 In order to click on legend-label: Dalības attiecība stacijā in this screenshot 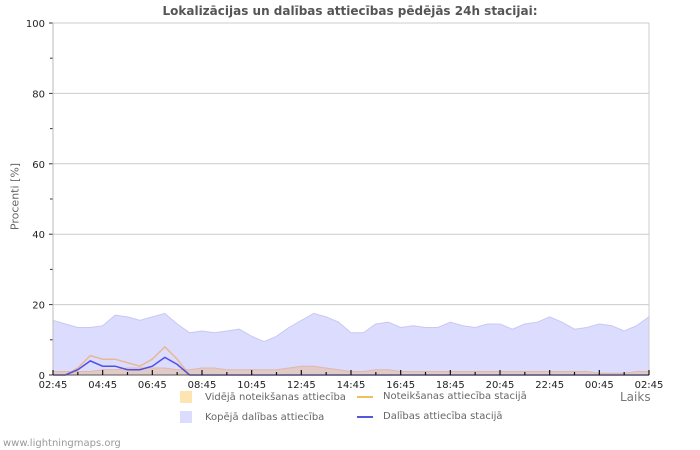, I will do `click(443, 416)`.